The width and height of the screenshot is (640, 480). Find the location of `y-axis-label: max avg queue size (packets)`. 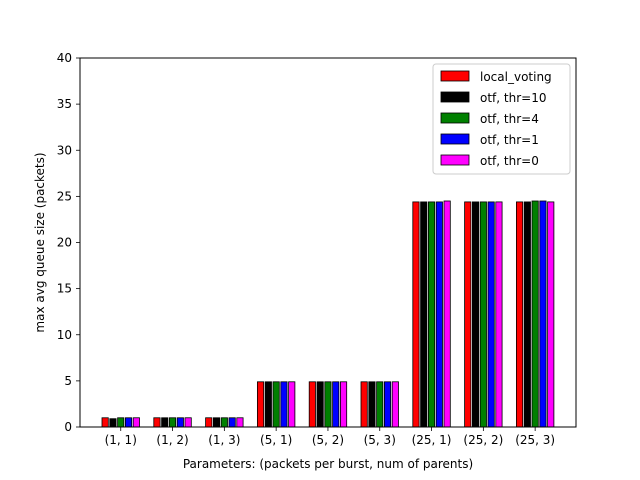

y-axis-label: max avg queue size (packets) is located at coordinates (40, 242).